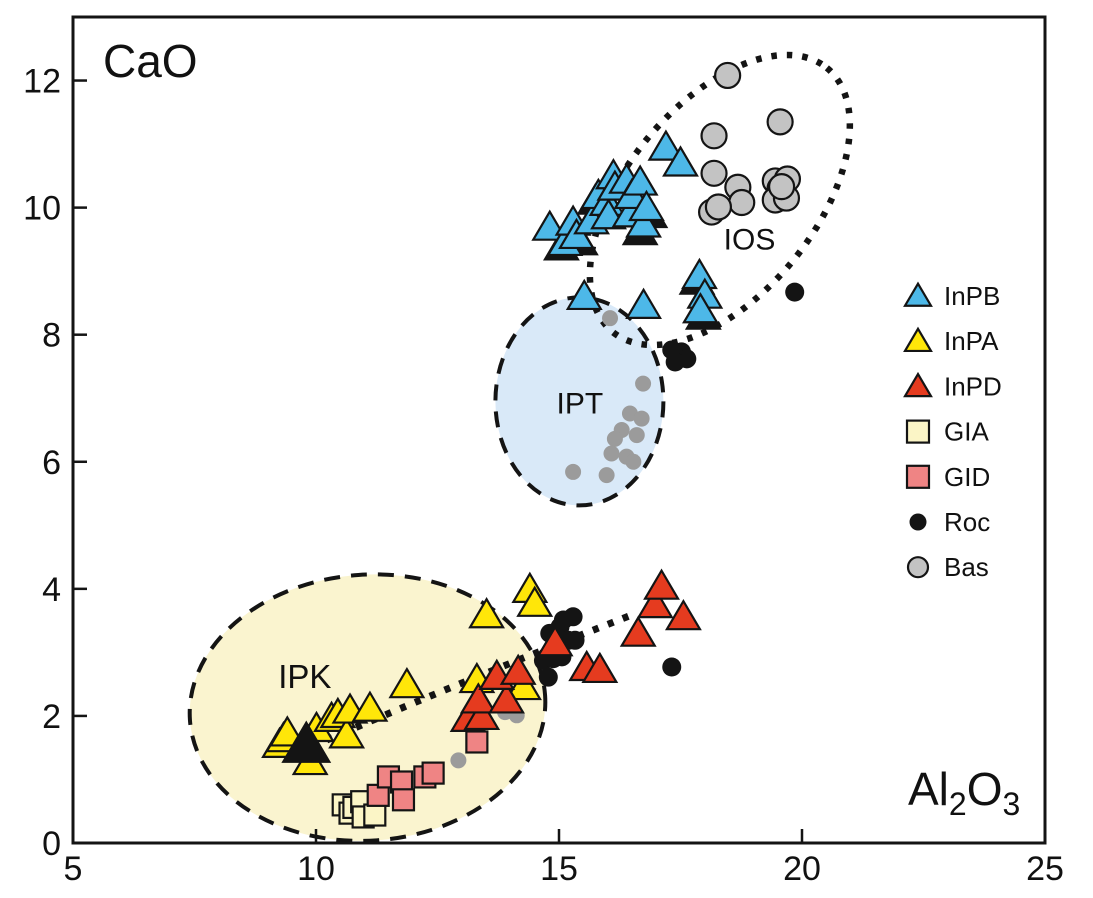 This screenshot has width=1093, height=898. What do you see at coordinates (551, 539) in the screenshot?
I see `series-gray-dots` at bounding box center [551, 539].